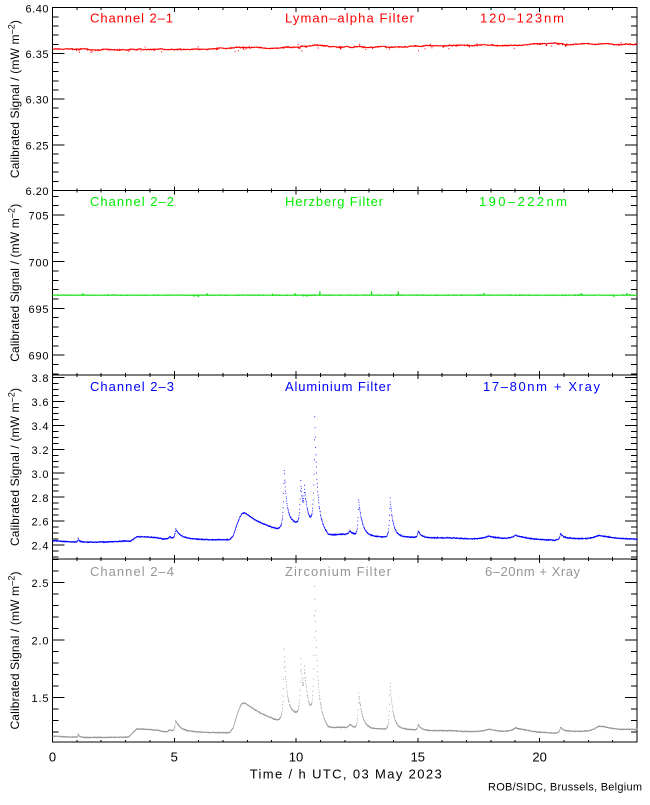 This screenshot has height=805, width=650. What do you see at coordinates (132, 201) in the screenshot?
I see `svg-text: Channel 2–2` at bounding box center [132, 201].